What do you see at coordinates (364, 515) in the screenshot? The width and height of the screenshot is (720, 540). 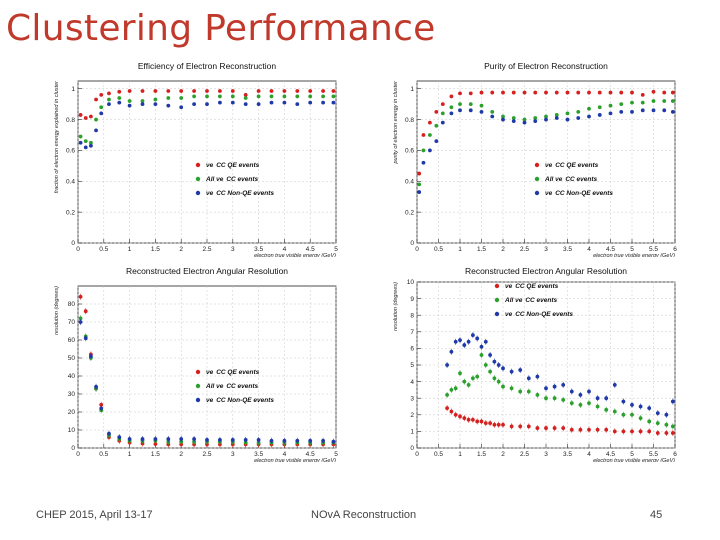 I see `footer-talk-title: NOvA Reconstruction` at bounding box center [364, 515].